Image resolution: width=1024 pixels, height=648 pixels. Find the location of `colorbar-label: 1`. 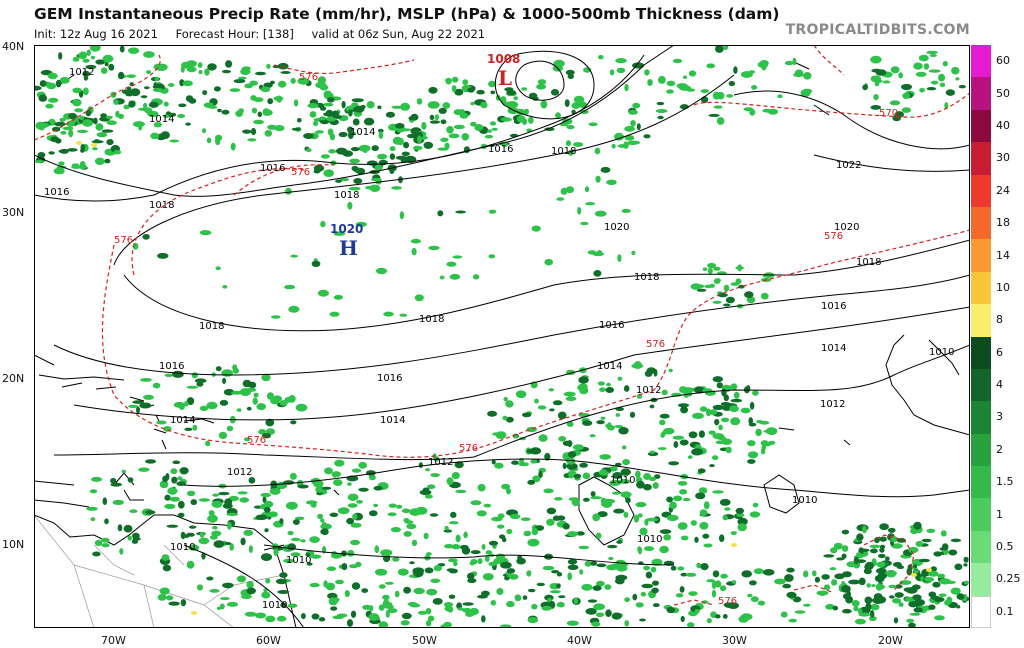

colorbar-label: 1 is located at coordinates (999, 514).